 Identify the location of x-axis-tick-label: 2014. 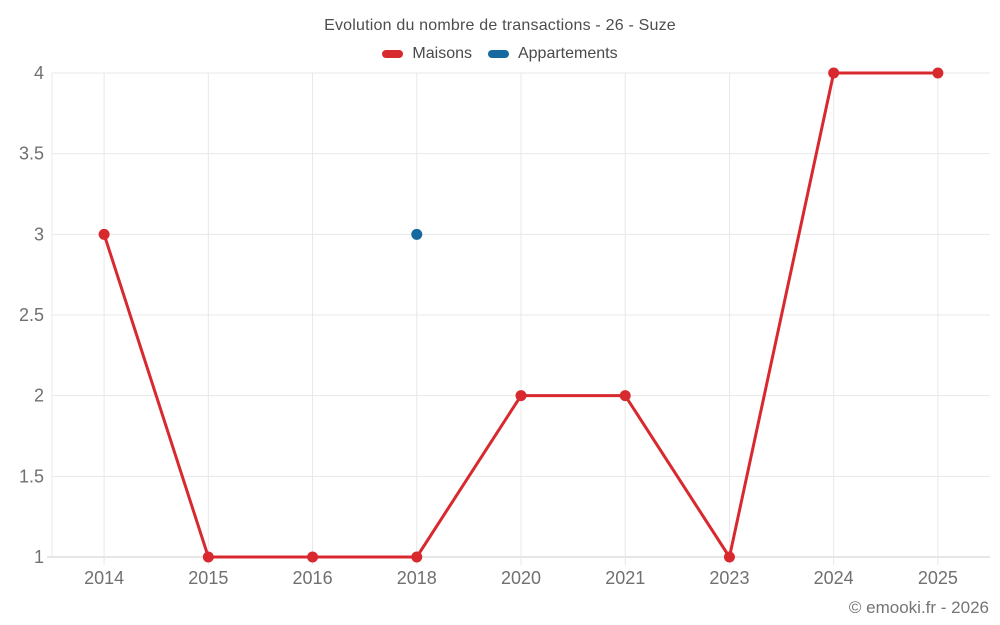
(104, 578).